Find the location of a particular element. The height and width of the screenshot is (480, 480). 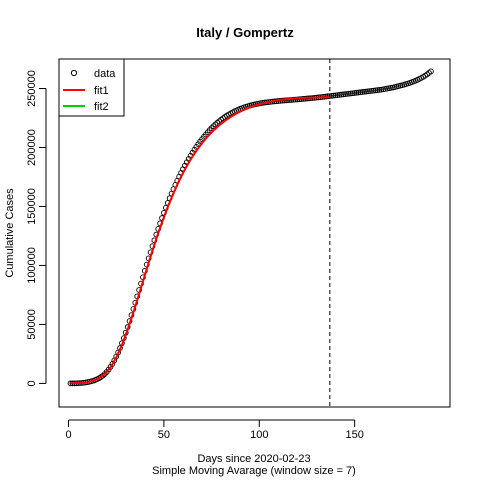

legend: data fit1 fit2 is located at coordinates (91, 87).